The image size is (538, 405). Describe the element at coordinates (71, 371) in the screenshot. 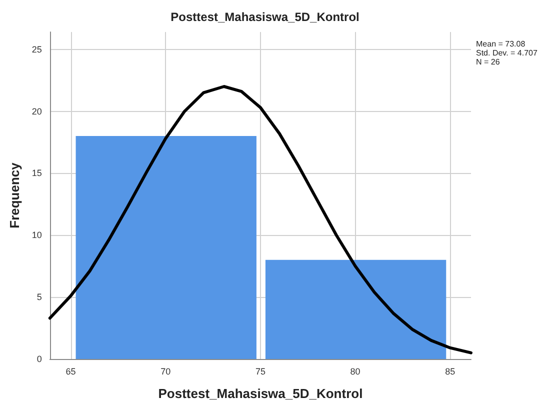

I see `x-tick-label: 65` at that location.